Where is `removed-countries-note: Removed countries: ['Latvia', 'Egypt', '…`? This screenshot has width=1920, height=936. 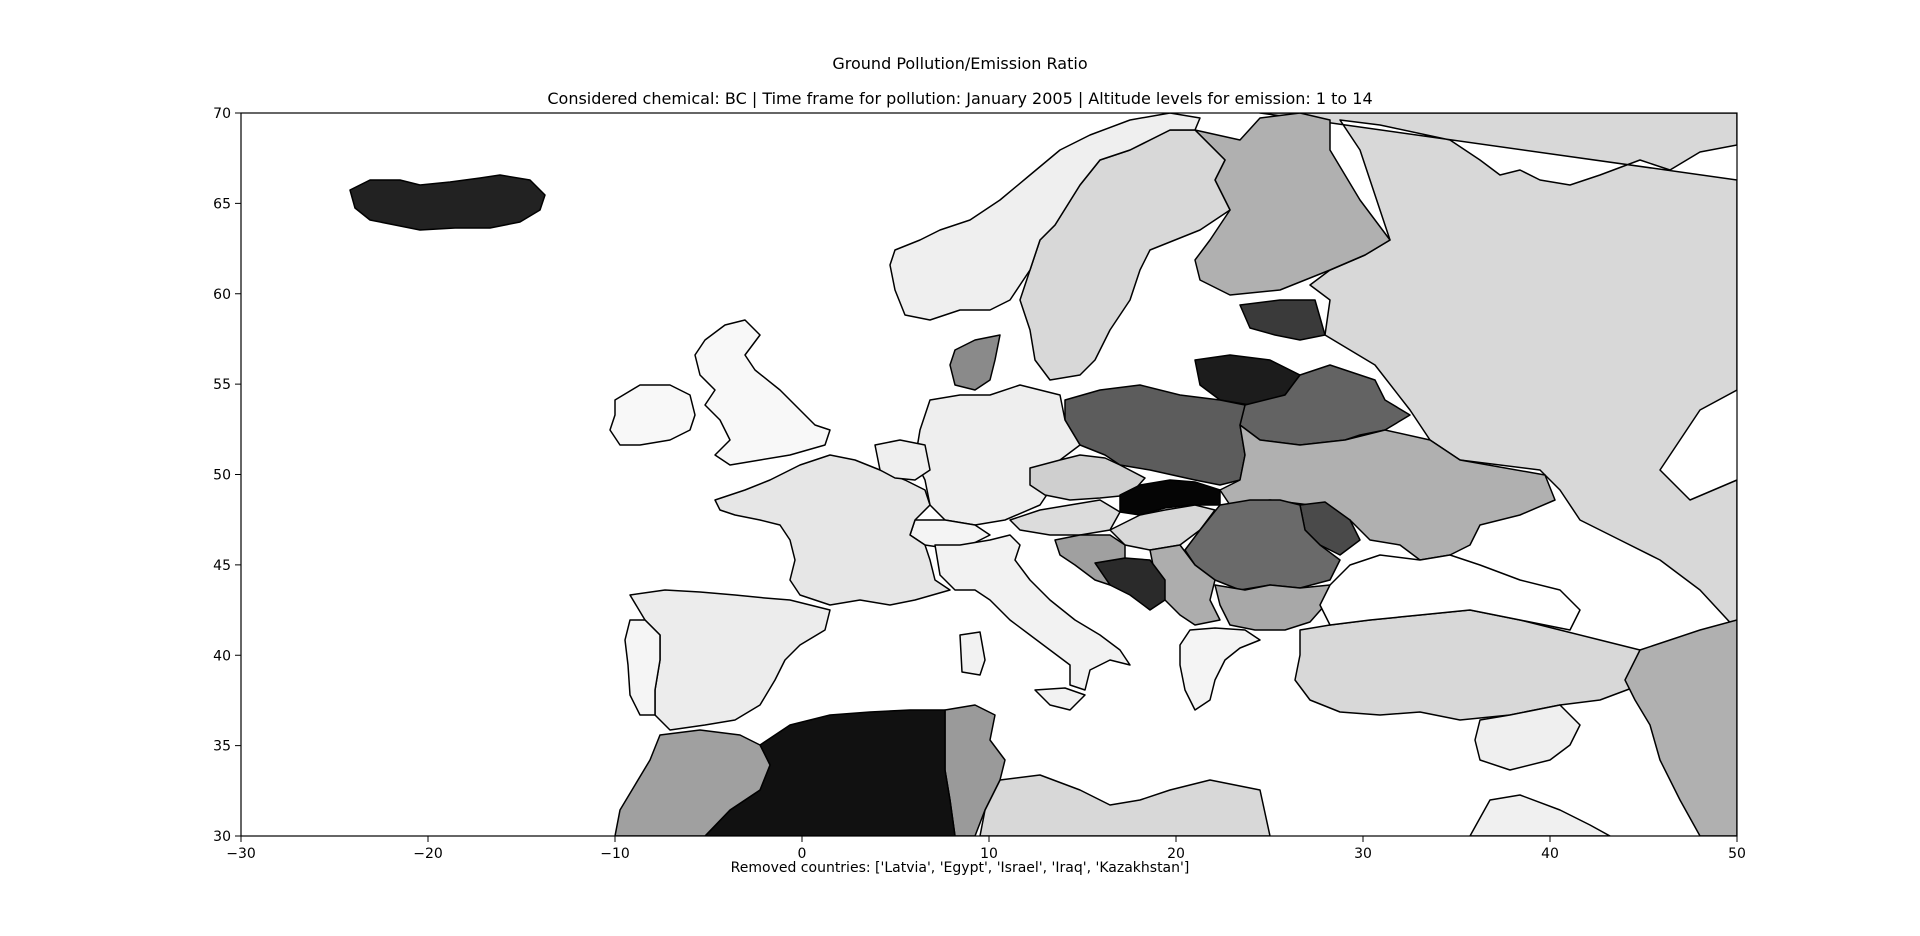
removed-countries-note: Removed countries: ['Latvia', 'Egypt', '… is located at coordinates (960, 868).